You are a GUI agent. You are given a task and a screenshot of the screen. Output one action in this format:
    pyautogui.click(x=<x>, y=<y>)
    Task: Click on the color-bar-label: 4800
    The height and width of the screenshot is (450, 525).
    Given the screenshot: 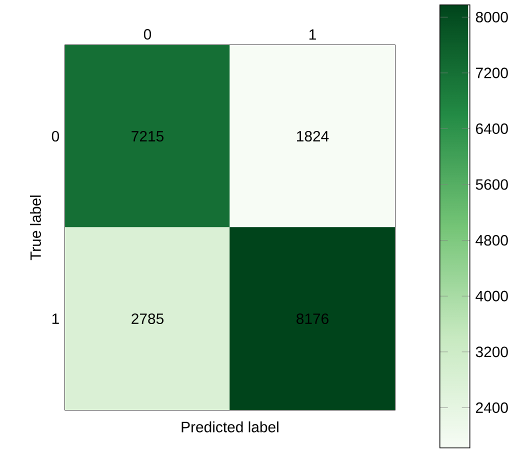 What is the action you would take?
    pyautogui.click(x=492, y=240)
    